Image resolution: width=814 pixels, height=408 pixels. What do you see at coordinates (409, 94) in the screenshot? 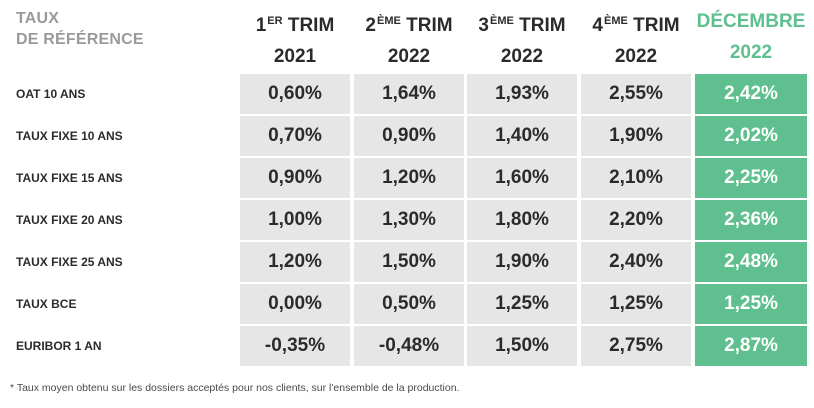
I see `rate-cell: 1,64%` at bounding box center [409, 94].